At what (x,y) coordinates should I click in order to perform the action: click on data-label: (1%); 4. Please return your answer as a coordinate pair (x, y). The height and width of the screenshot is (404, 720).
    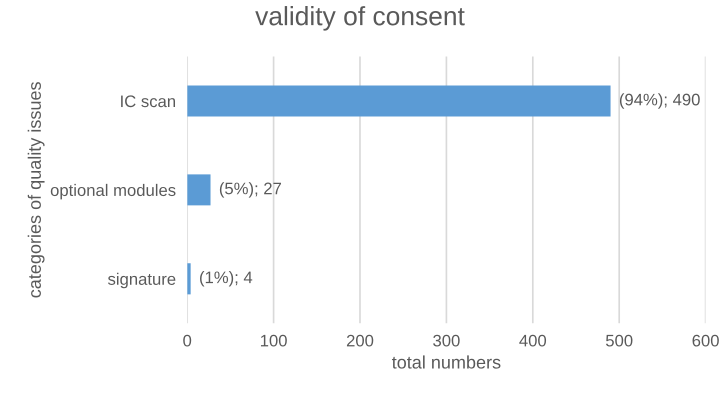
    Looking at the image, I should click on (226, 278).